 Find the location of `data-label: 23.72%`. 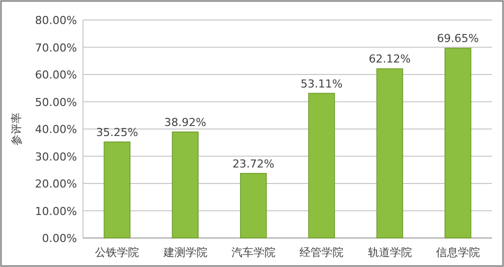

data-label: 23.72% is located at coordinates (253, 163).